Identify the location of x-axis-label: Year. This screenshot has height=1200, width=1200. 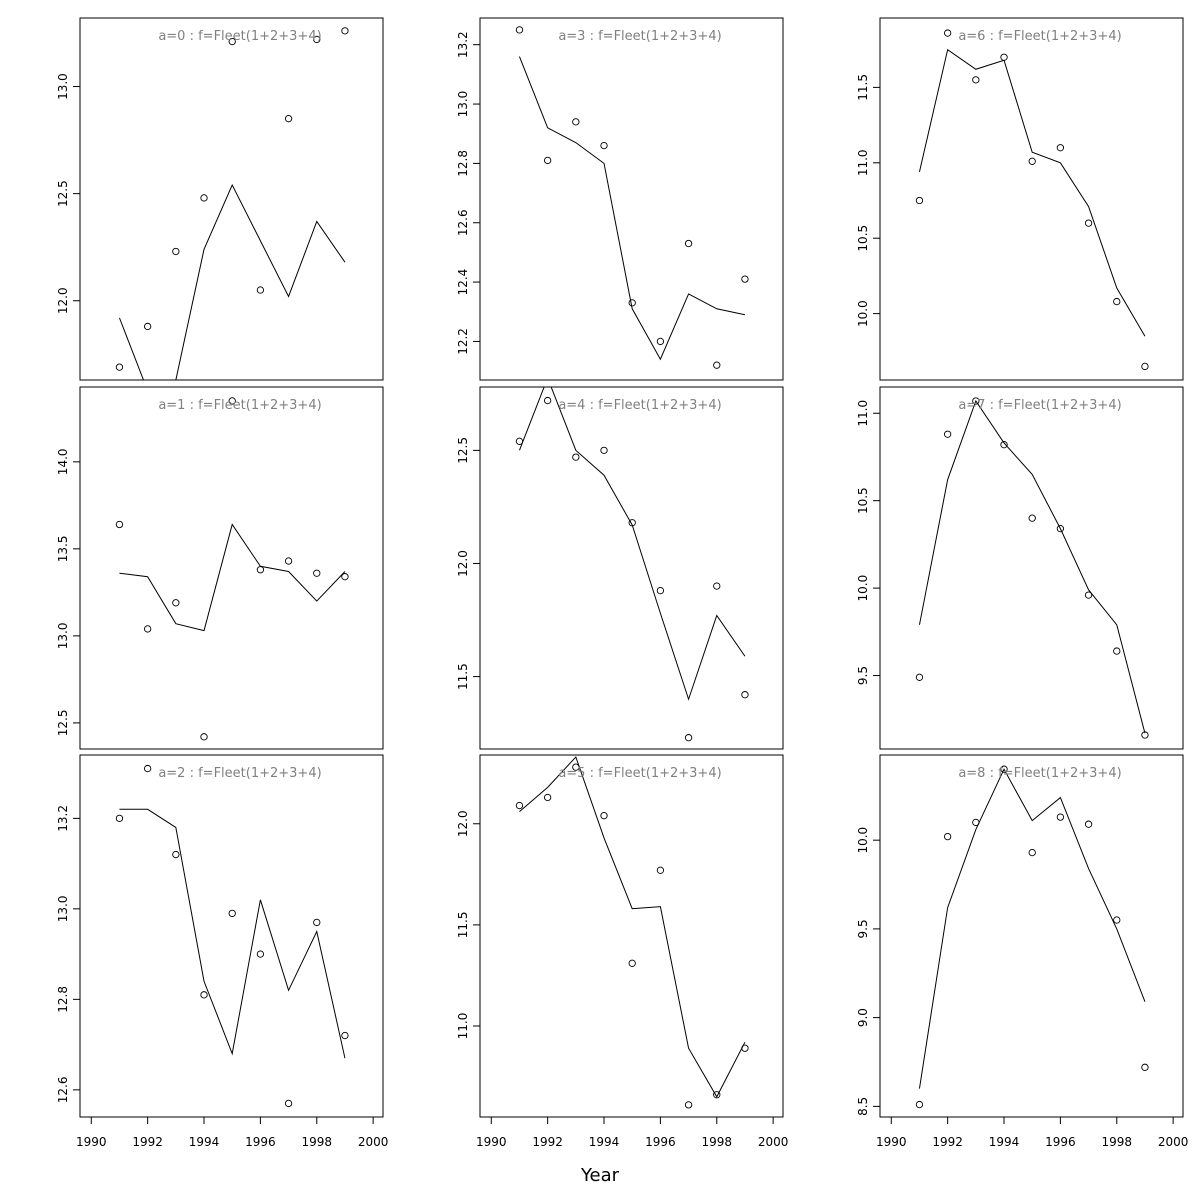
(600, 1175).